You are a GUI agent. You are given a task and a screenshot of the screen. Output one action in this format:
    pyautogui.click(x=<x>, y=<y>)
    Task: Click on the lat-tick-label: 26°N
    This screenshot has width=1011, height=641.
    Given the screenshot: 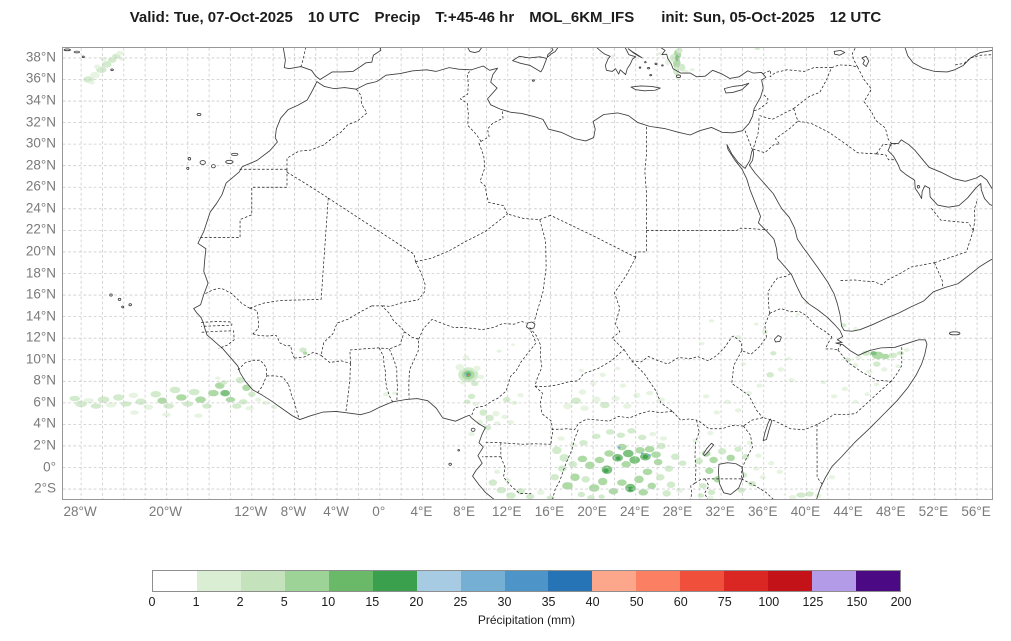 What is the action you would take?
    pyautogui.click(x=40, y=186)
    